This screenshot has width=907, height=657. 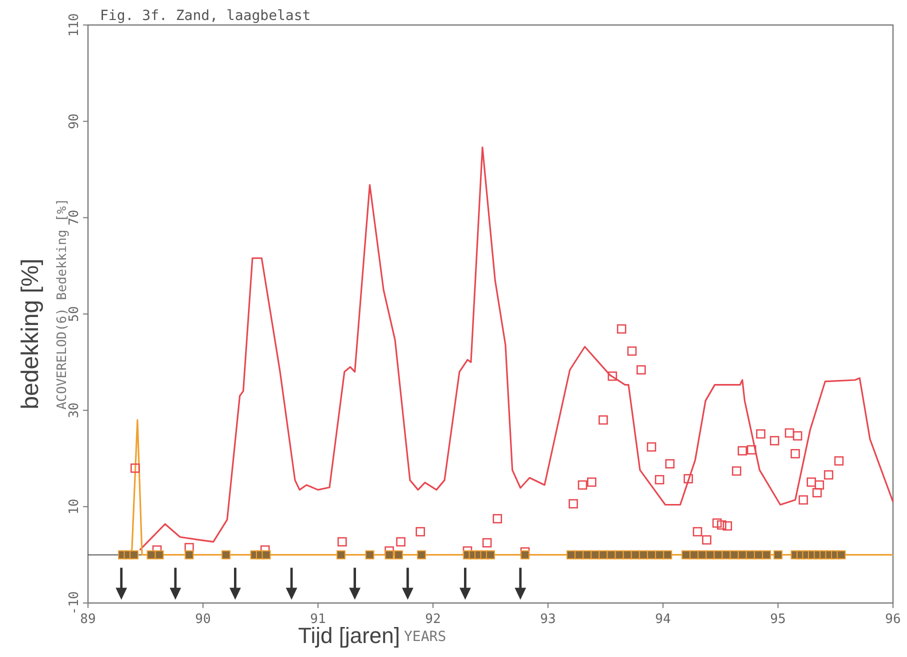 I want to click on chart-title: Fig. 3f. Zand, laagbelast, so click(x=205, y=16).